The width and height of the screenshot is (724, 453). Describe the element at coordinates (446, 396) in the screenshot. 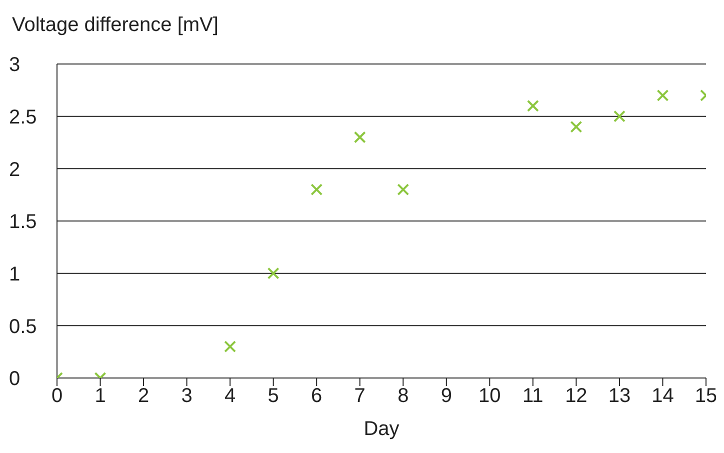

I see `x-tick-label: 9` at that location.